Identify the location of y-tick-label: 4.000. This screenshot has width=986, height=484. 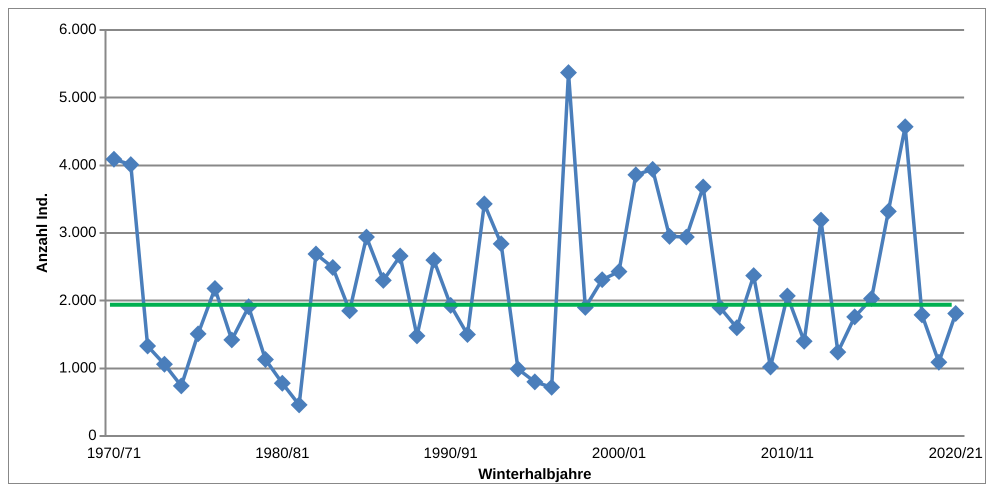
(77, 165).